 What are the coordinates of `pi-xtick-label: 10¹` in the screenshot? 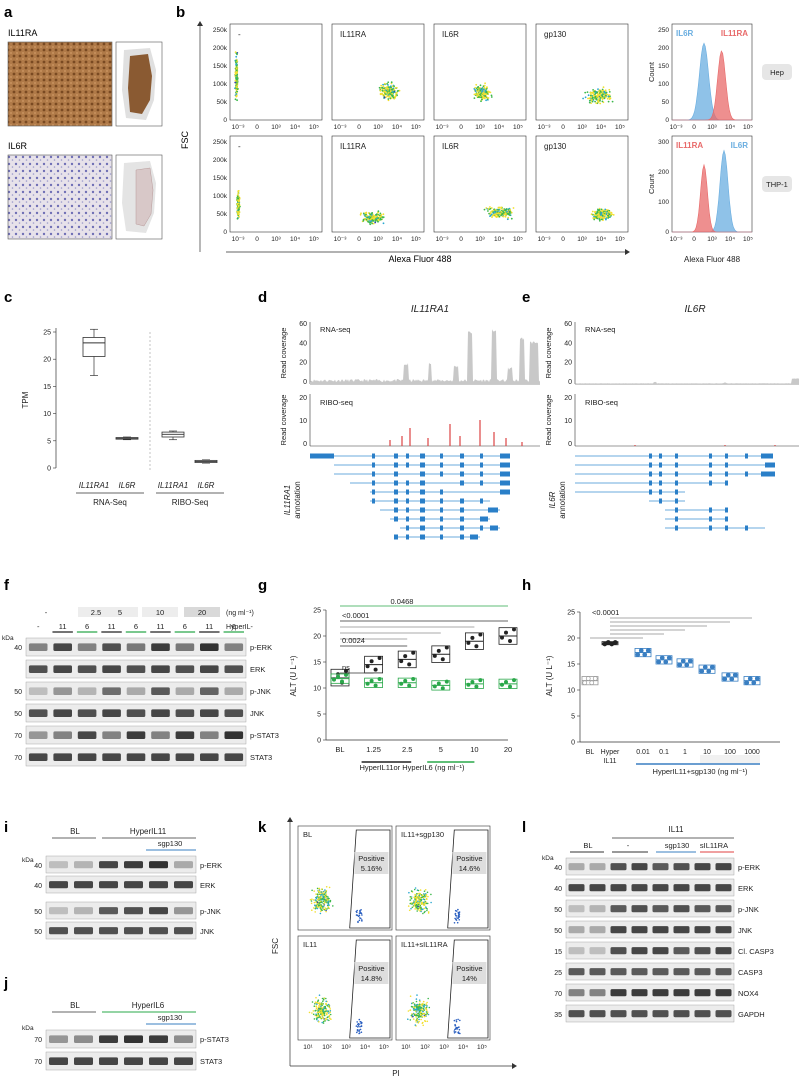 It's located at (308, 1047).